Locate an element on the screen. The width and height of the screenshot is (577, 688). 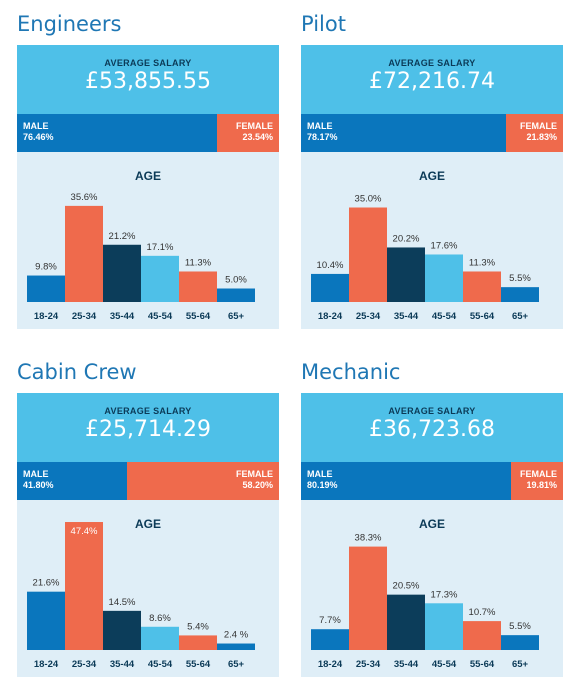
salary-box: AVERAGE SALARY £53,855.55 is located at coordinates (148, 79).